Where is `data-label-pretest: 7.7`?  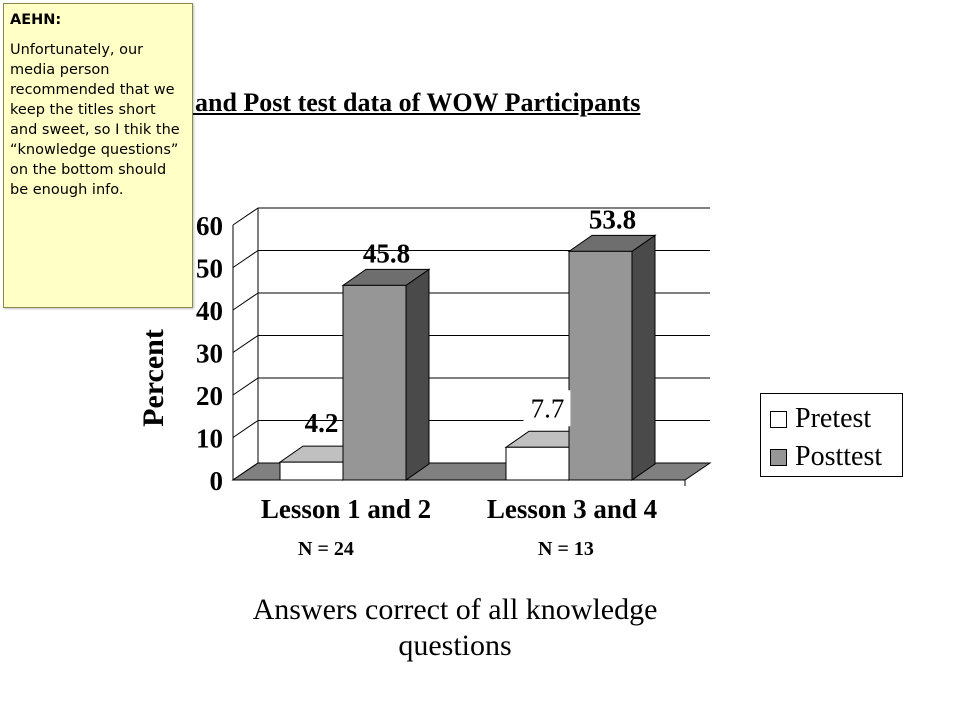 data-label-pretest: 7.7 is located at coordinates (548, 408).